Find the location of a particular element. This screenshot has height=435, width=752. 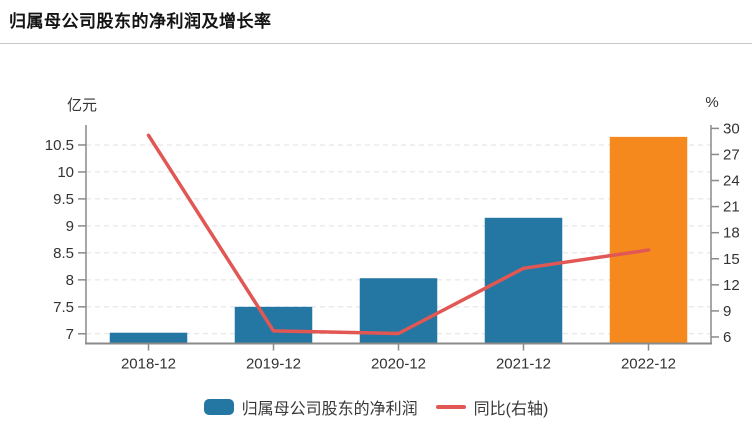

right-axis-tick-label: 30 is located at coordinates (731, 128).